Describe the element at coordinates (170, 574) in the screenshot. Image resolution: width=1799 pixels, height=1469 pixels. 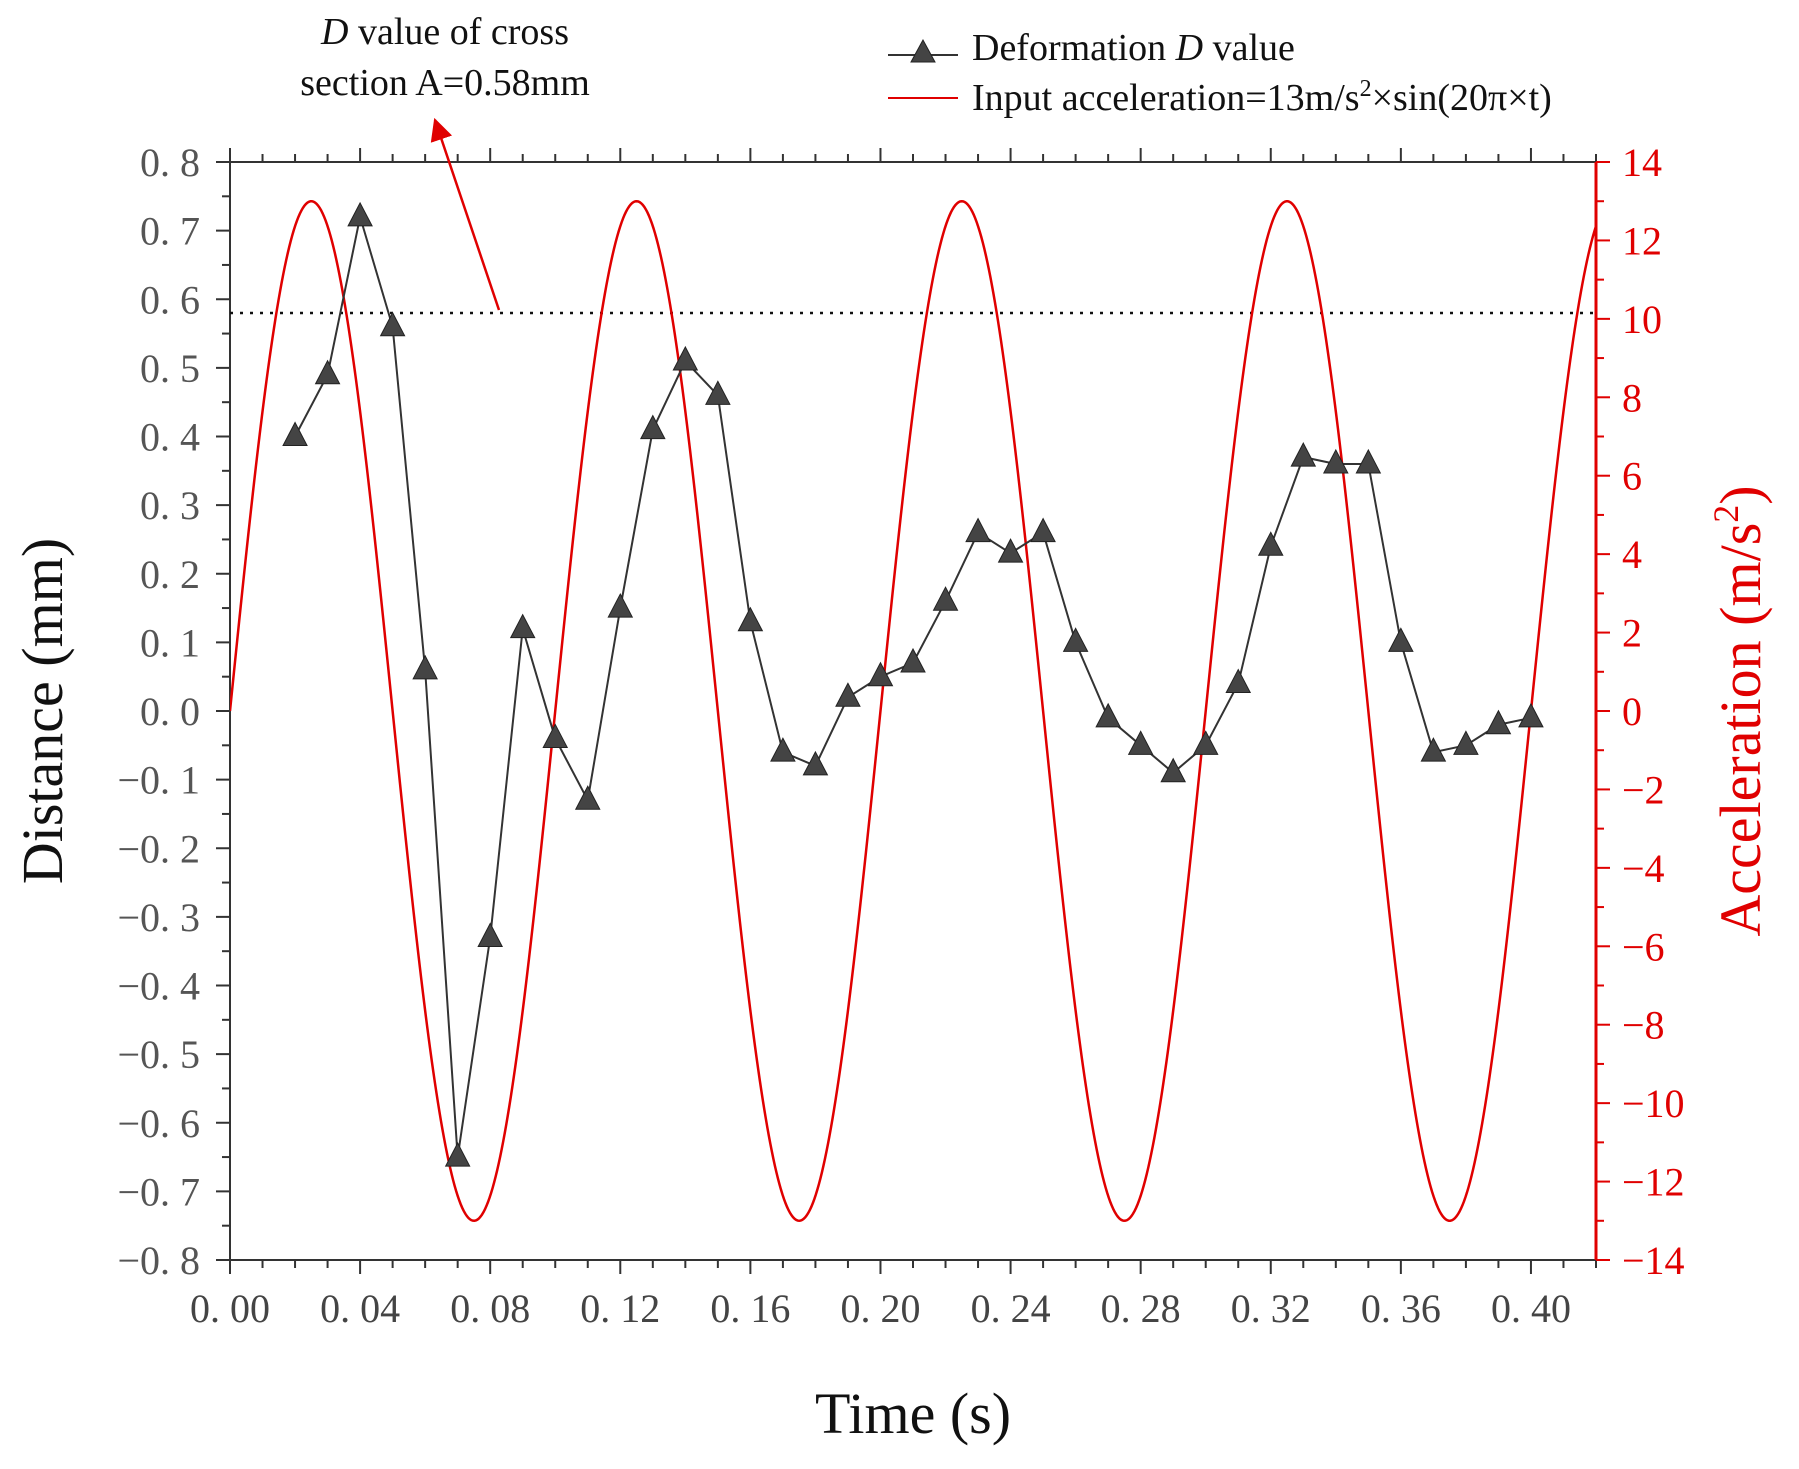
I see `y-left-tick-label: 0. 2` at that location.